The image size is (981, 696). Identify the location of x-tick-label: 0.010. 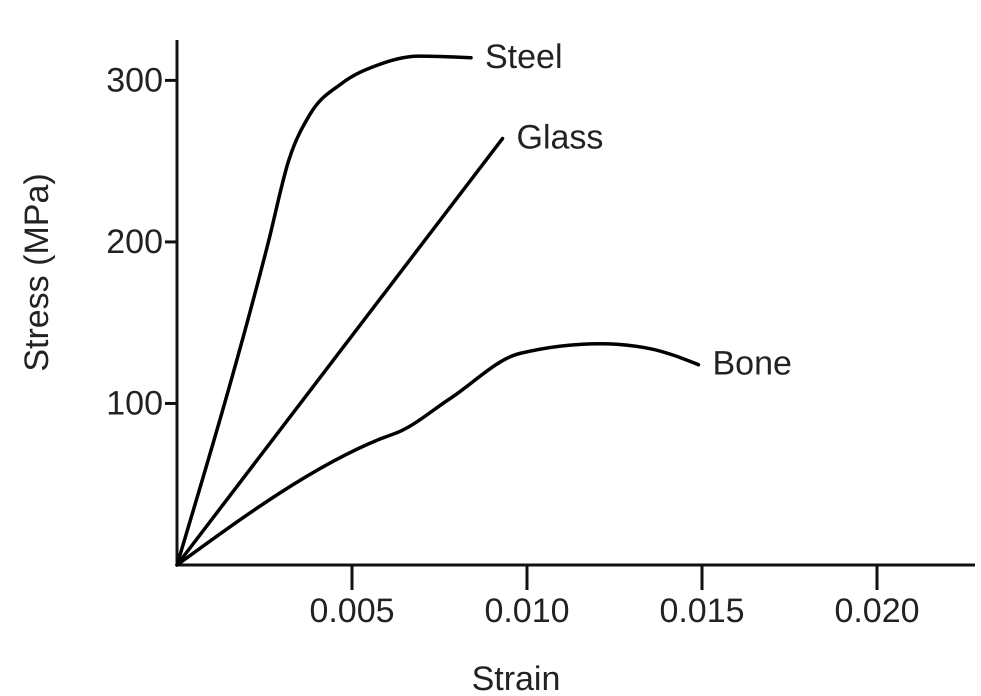
(527, 611).